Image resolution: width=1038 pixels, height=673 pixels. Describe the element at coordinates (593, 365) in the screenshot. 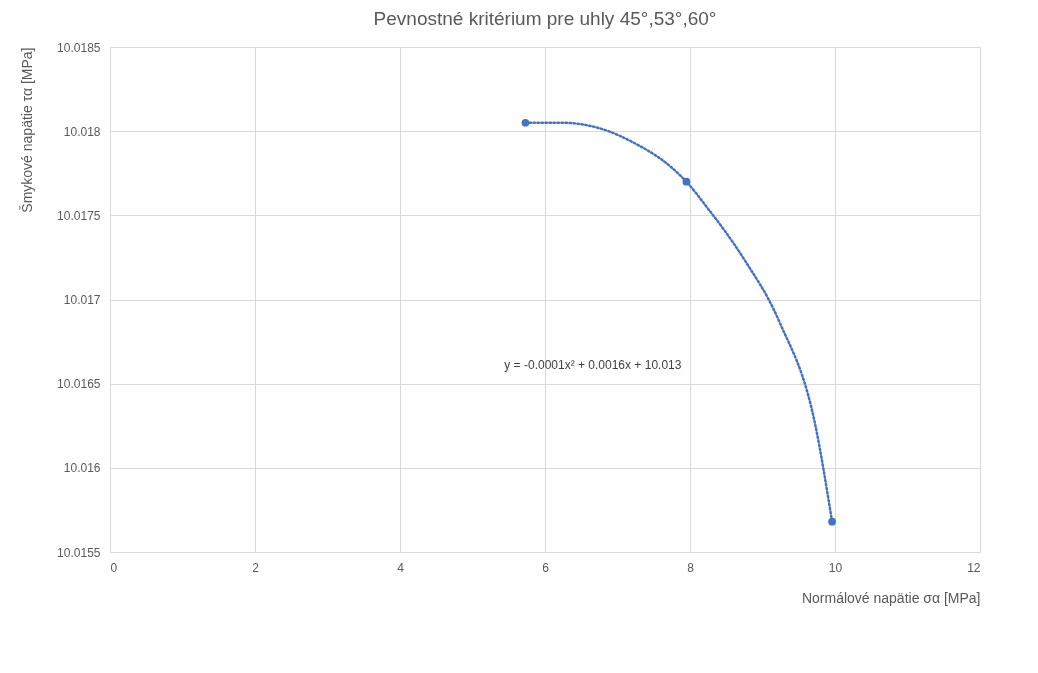

I see `annotation: y = -0.0001x² + 0.0016x + 10.013` at that location.